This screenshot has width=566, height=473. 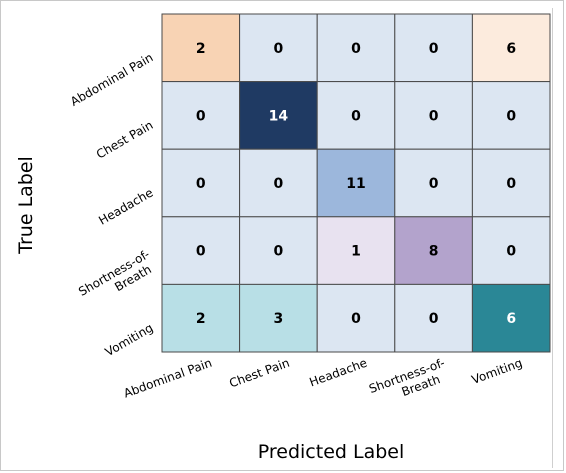 I want to click on y-tick-label: Shortness-of-Breath, so click(x=117, y=279).